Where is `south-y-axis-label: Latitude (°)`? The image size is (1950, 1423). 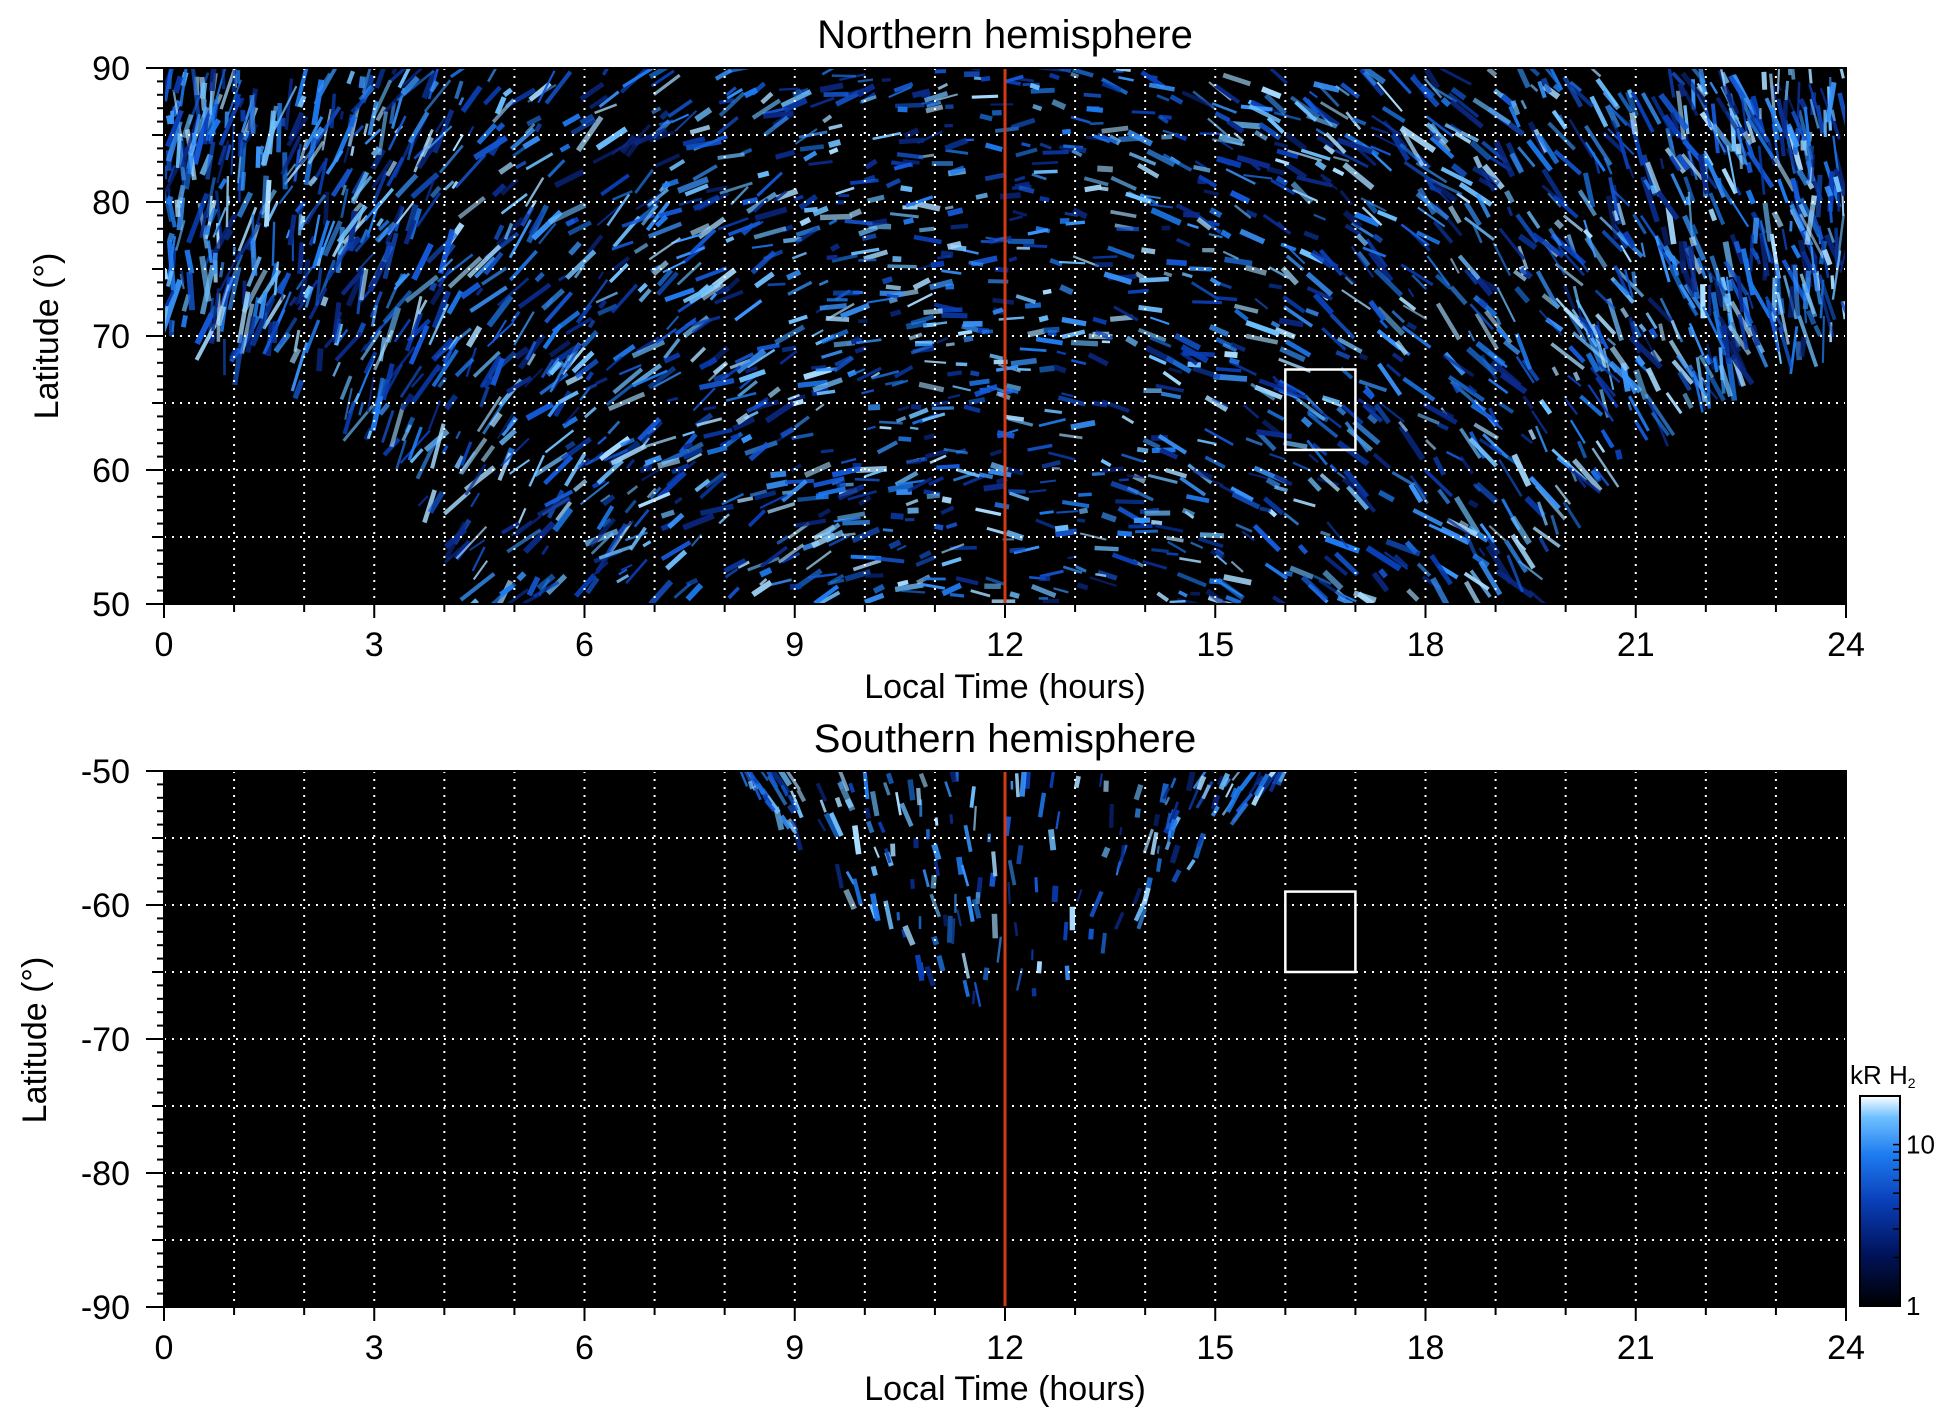
south-y-axis-label: Latitude (°) is located at coordinates (35, 1040).